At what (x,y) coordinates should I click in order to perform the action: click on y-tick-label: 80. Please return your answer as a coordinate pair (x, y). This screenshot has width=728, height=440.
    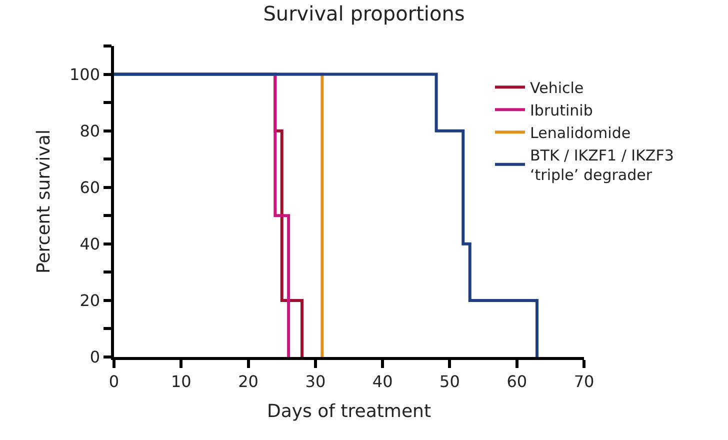
    Looking at the image, I should click on (90, 130).